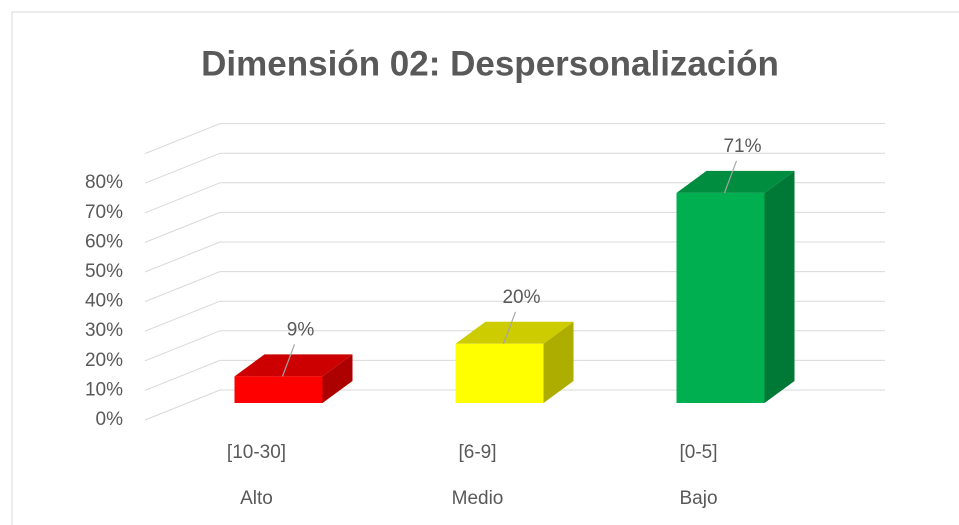 Image resolution: width=959 pixels, height=525 pixels. Describe the element at coordinates (104, 360) in the screenshot. I see `y-tick-label: 20%` at that location.